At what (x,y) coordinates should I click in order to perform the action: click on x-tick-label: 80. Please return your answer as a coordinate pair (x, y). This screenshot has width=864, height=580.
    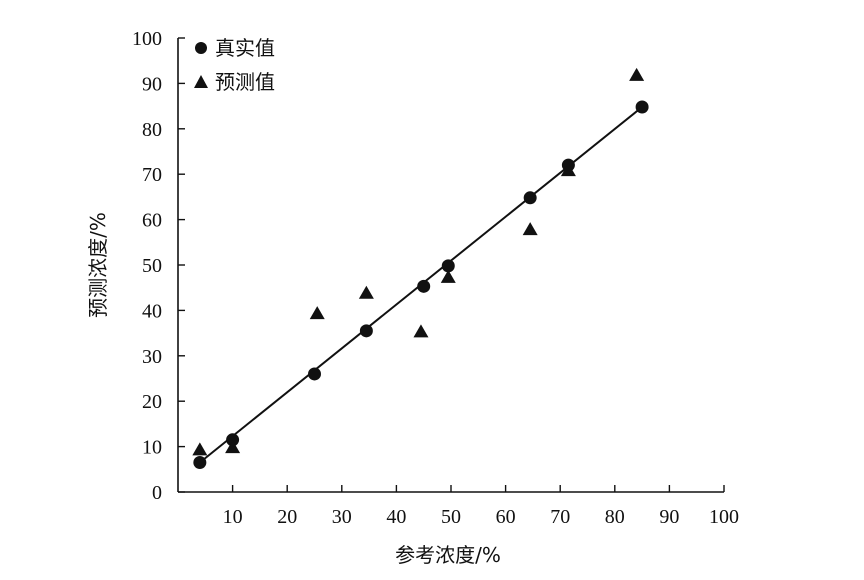
    Looking at the image, I should click on (615, 517).